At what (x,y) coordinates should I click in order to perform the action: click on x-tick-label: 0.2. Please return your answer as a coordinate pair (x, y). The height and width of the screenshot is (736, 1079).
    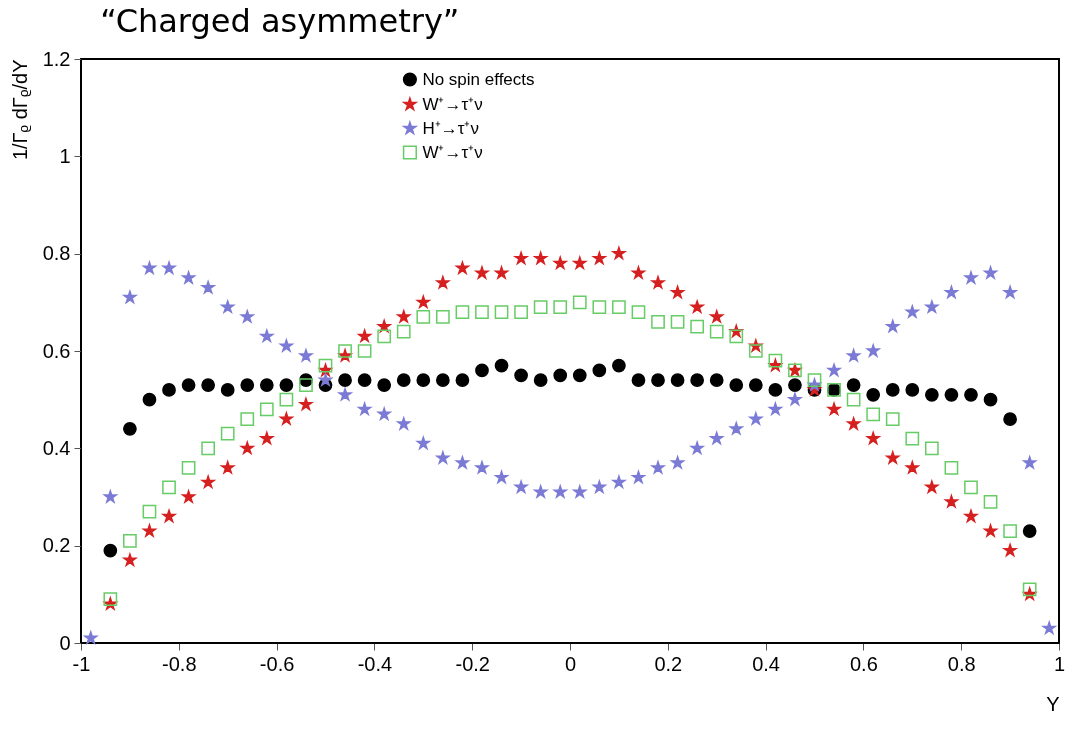
    Looking at the image, I should click on (668, 663).